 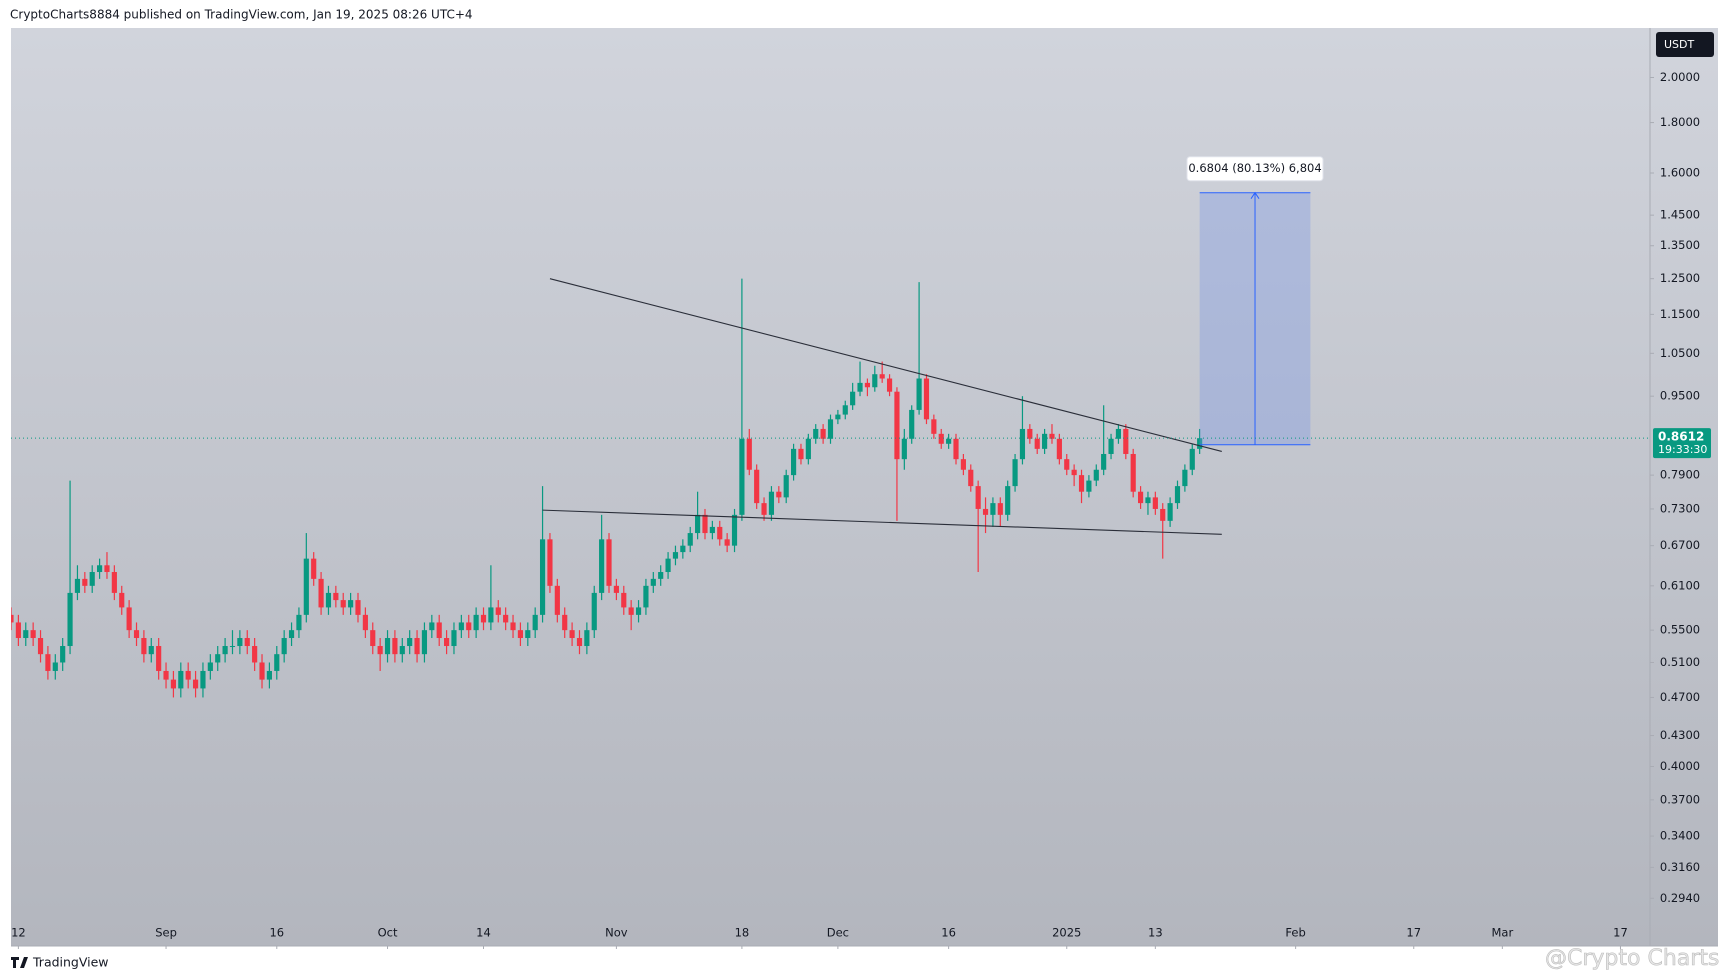 I want to click on y-tick-label: 0.5100, so click(x=1680, y=662).